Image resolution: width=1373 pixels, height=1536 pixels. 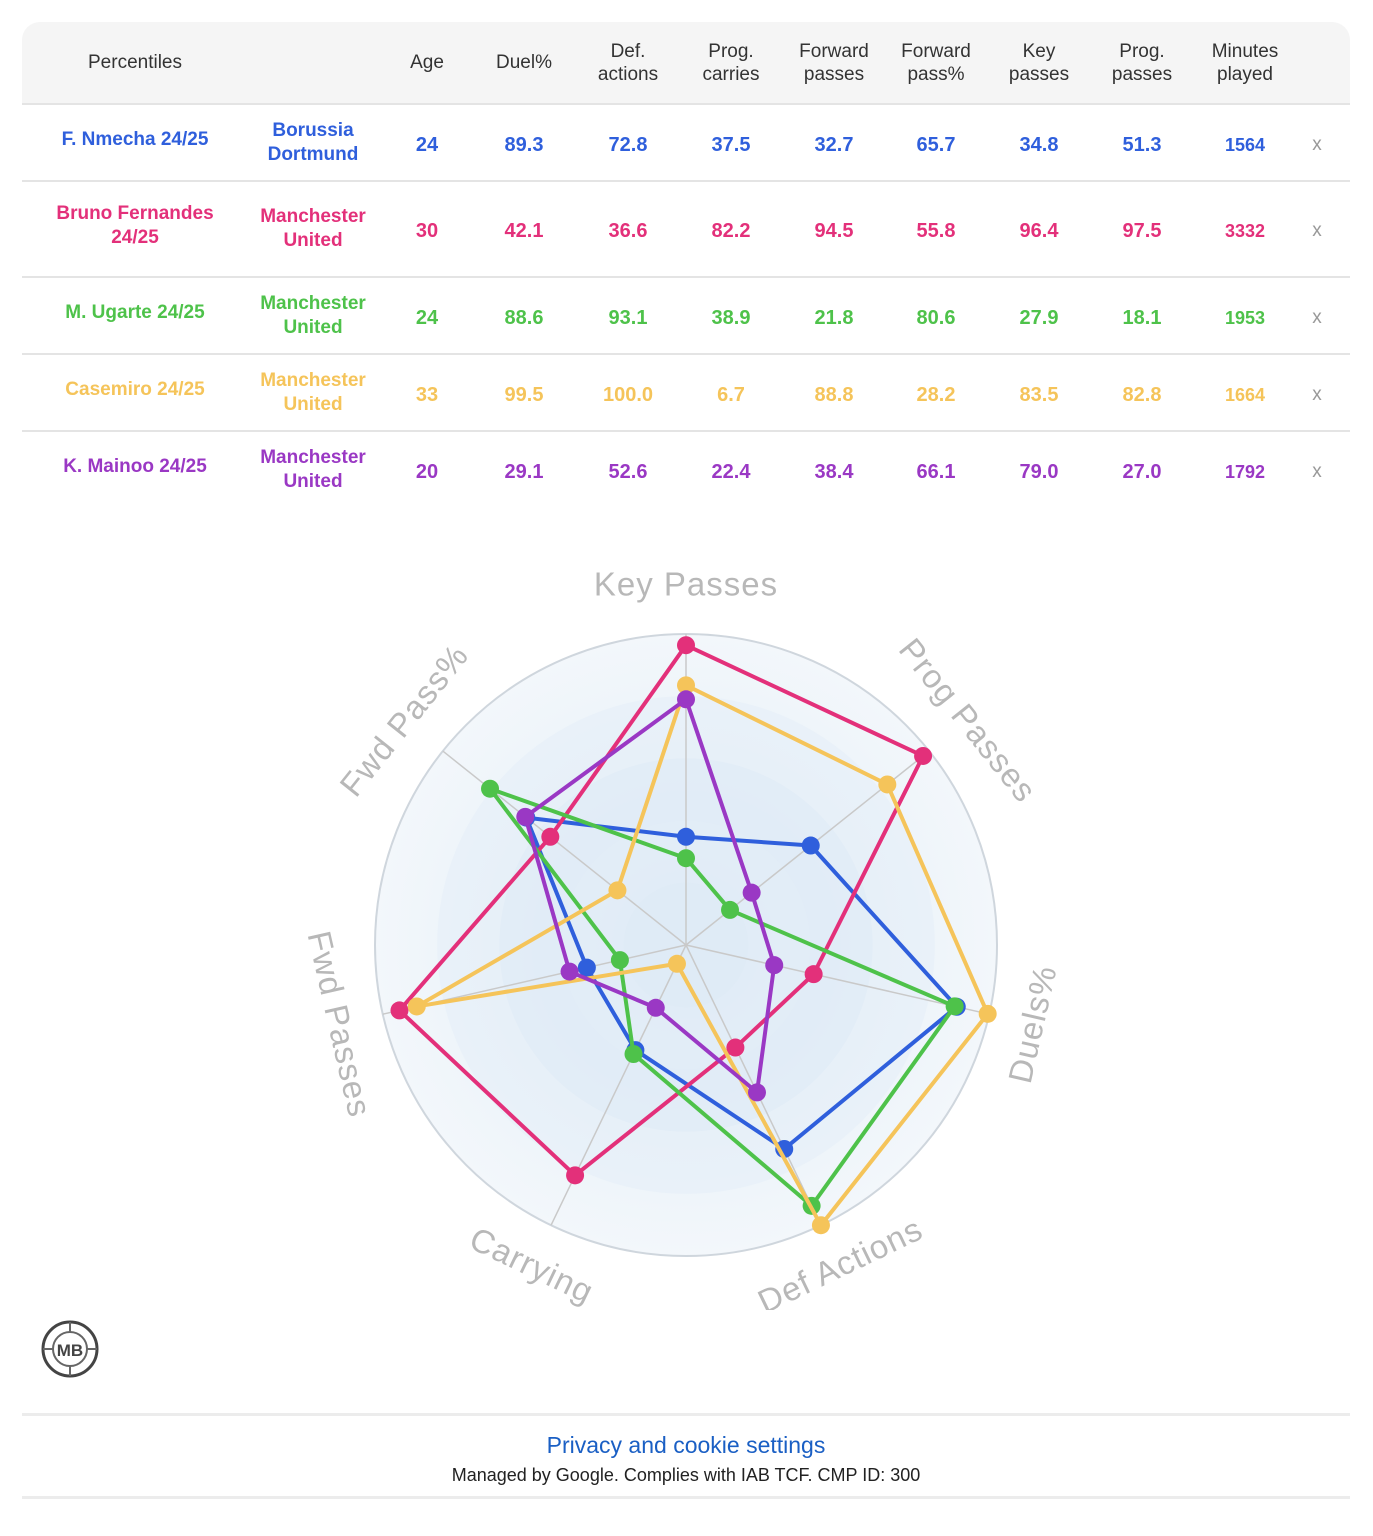 What do you see at coordinates (731, 62) in the screenshot?
I see `column-header-5: Prog. carries` at bounding box center [731, 62].